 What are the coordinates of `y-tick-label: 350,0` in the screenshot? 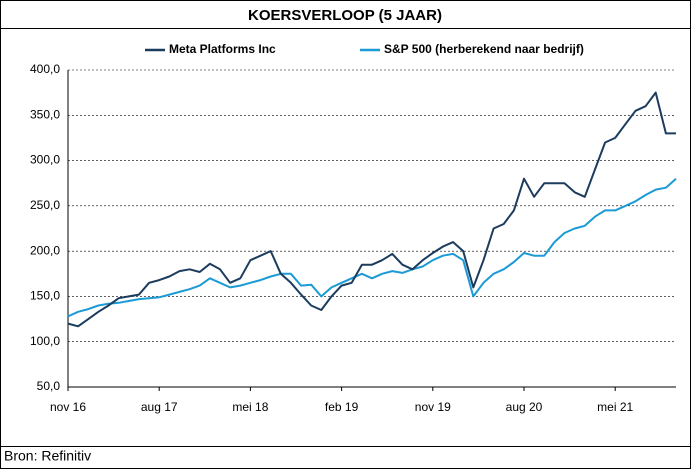 It's located at (45, 114).